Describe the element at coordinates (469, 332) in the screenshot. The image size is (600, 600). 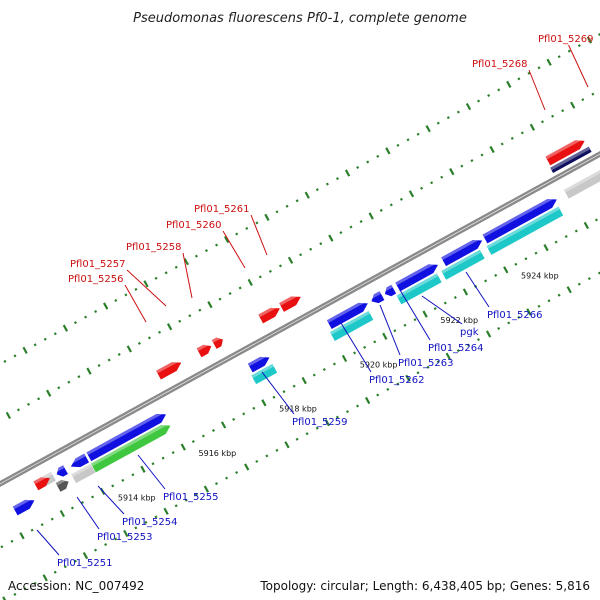
I see `gene-label-text: pgk` at that location.